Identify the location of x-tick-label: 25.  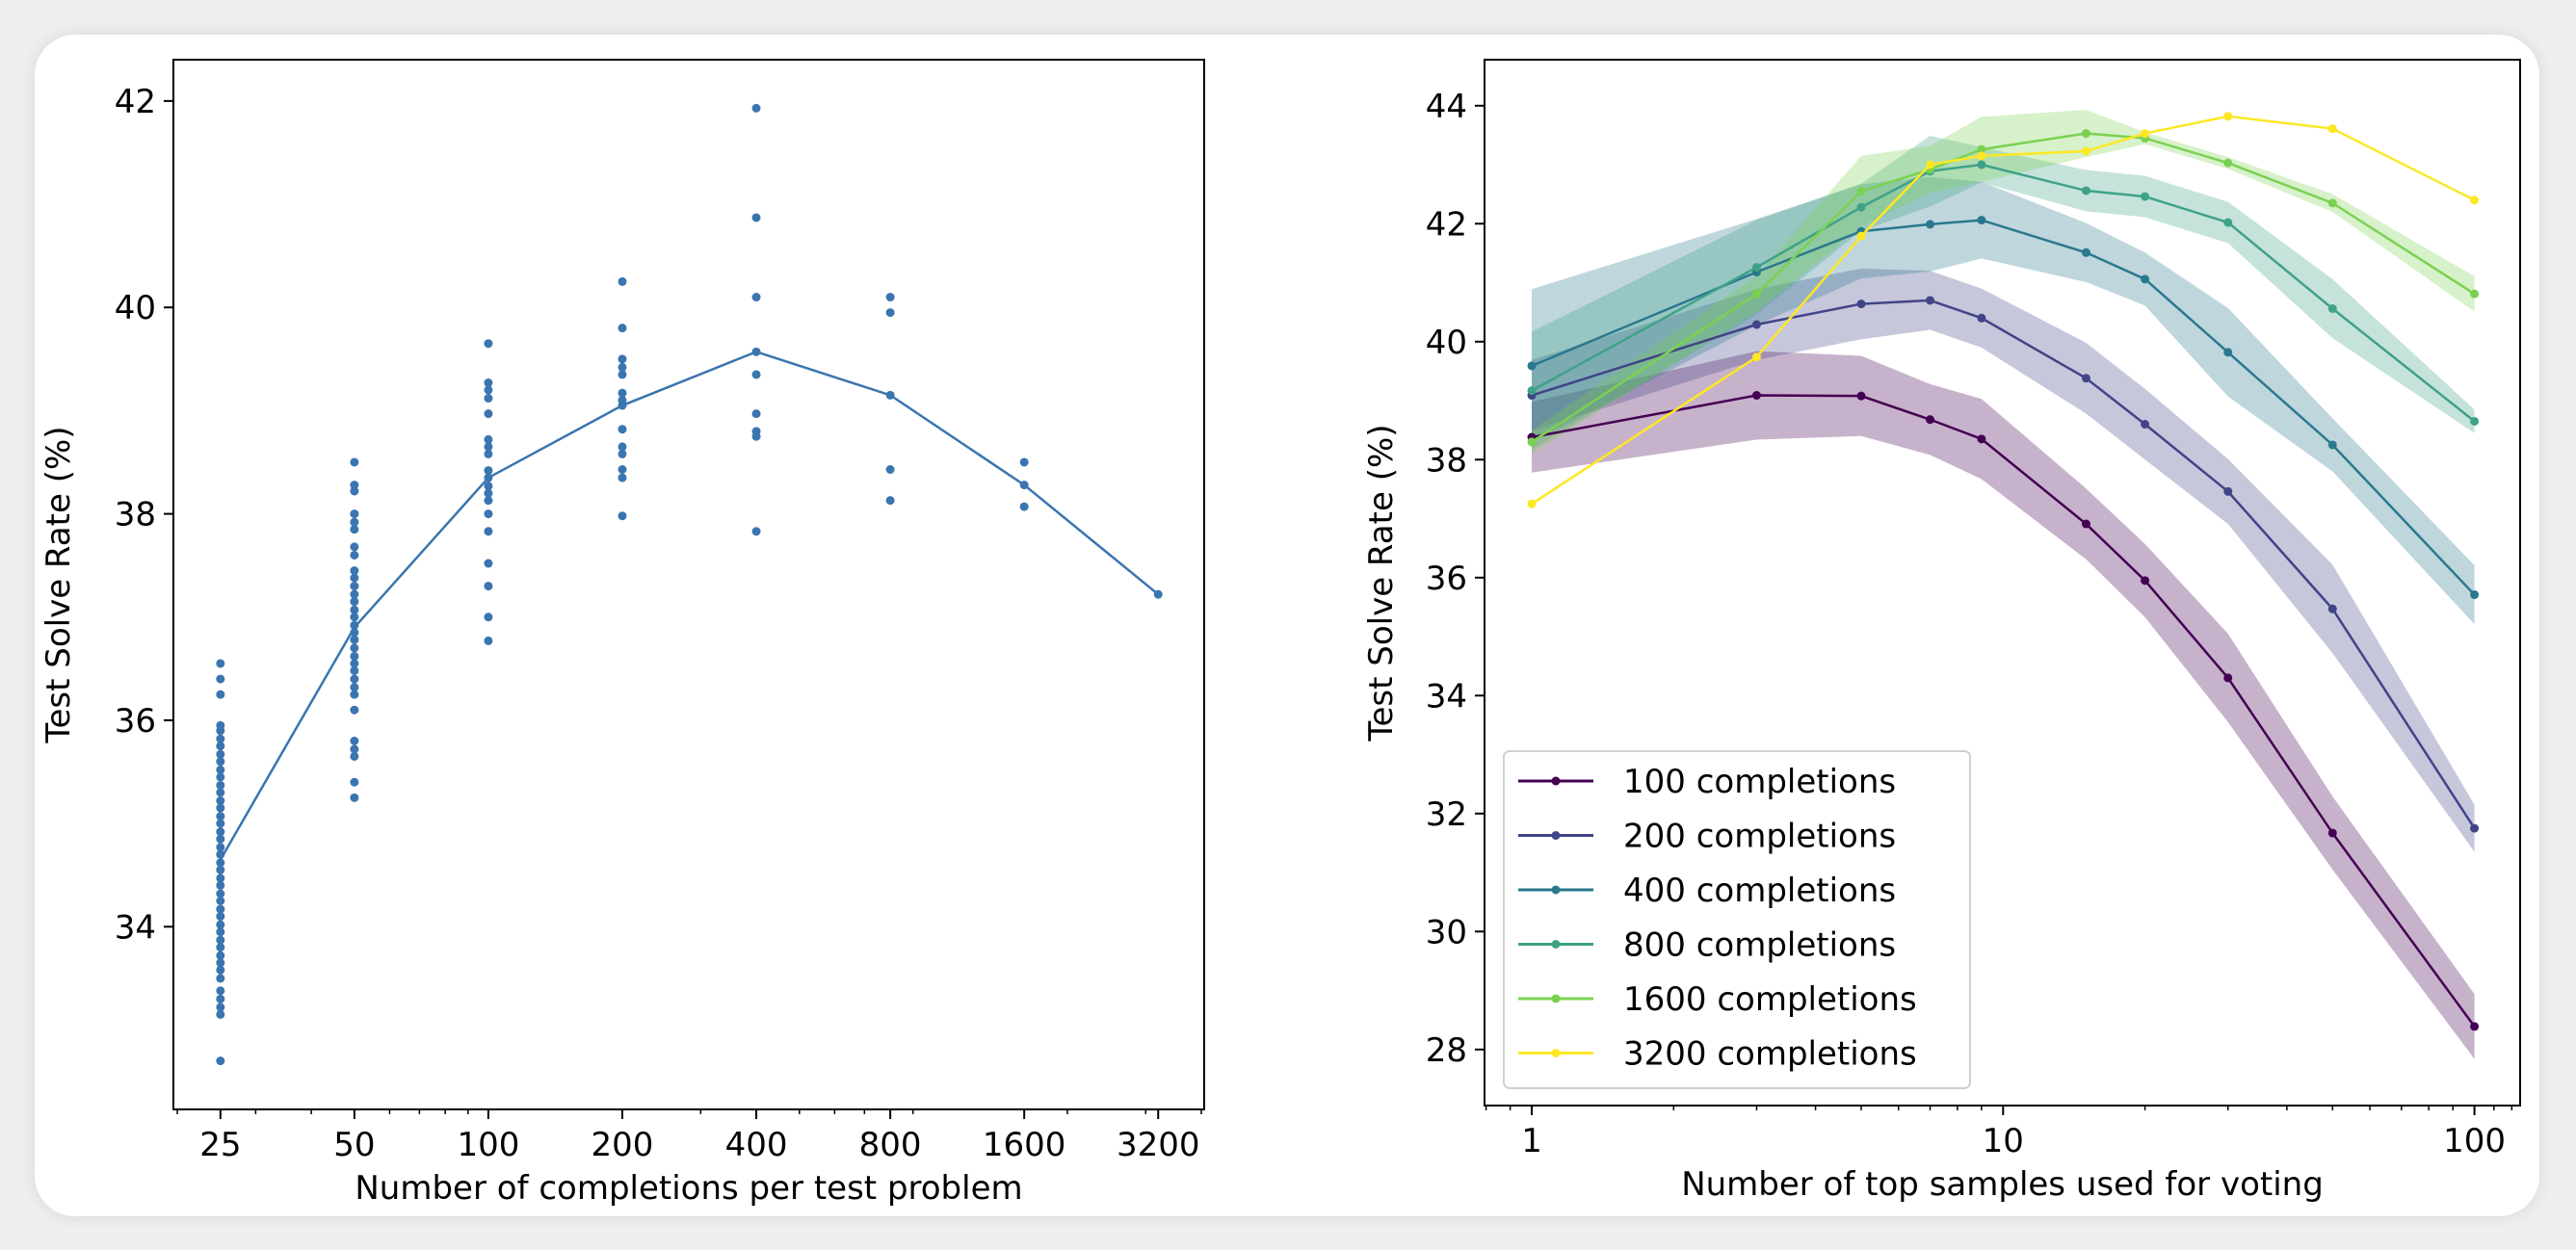
(220, 1145).